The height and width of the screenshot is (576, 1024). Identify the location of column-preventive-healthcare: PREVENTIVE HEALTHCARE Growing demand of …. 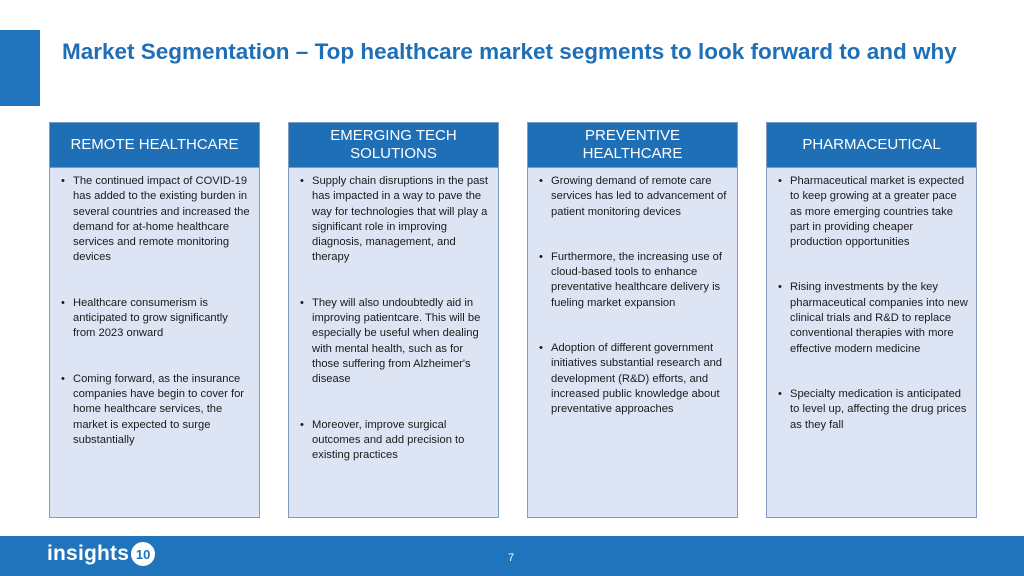
(632, 320).